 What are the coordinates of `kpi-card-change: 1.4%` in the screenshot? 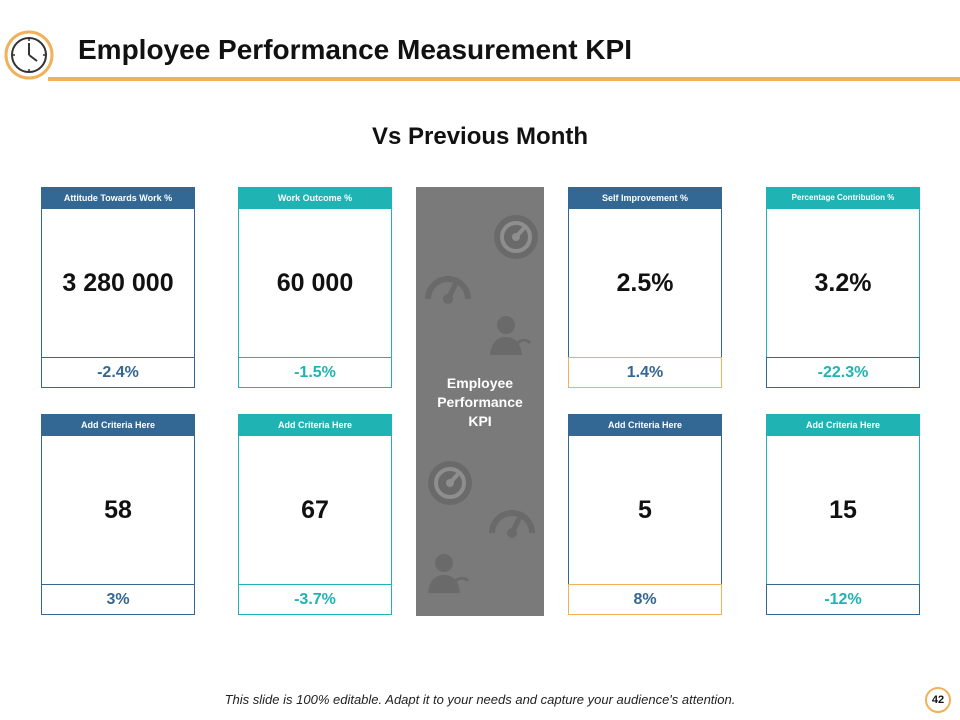 It's located at (645, 372).